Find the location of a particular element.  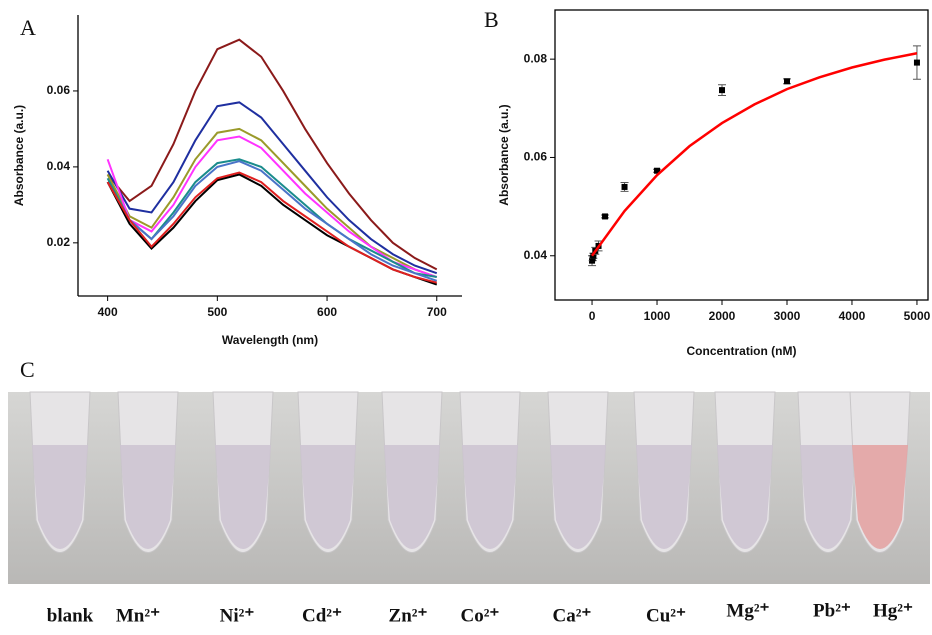

x-tick-label: 400 is located at coordinates (108, 312).